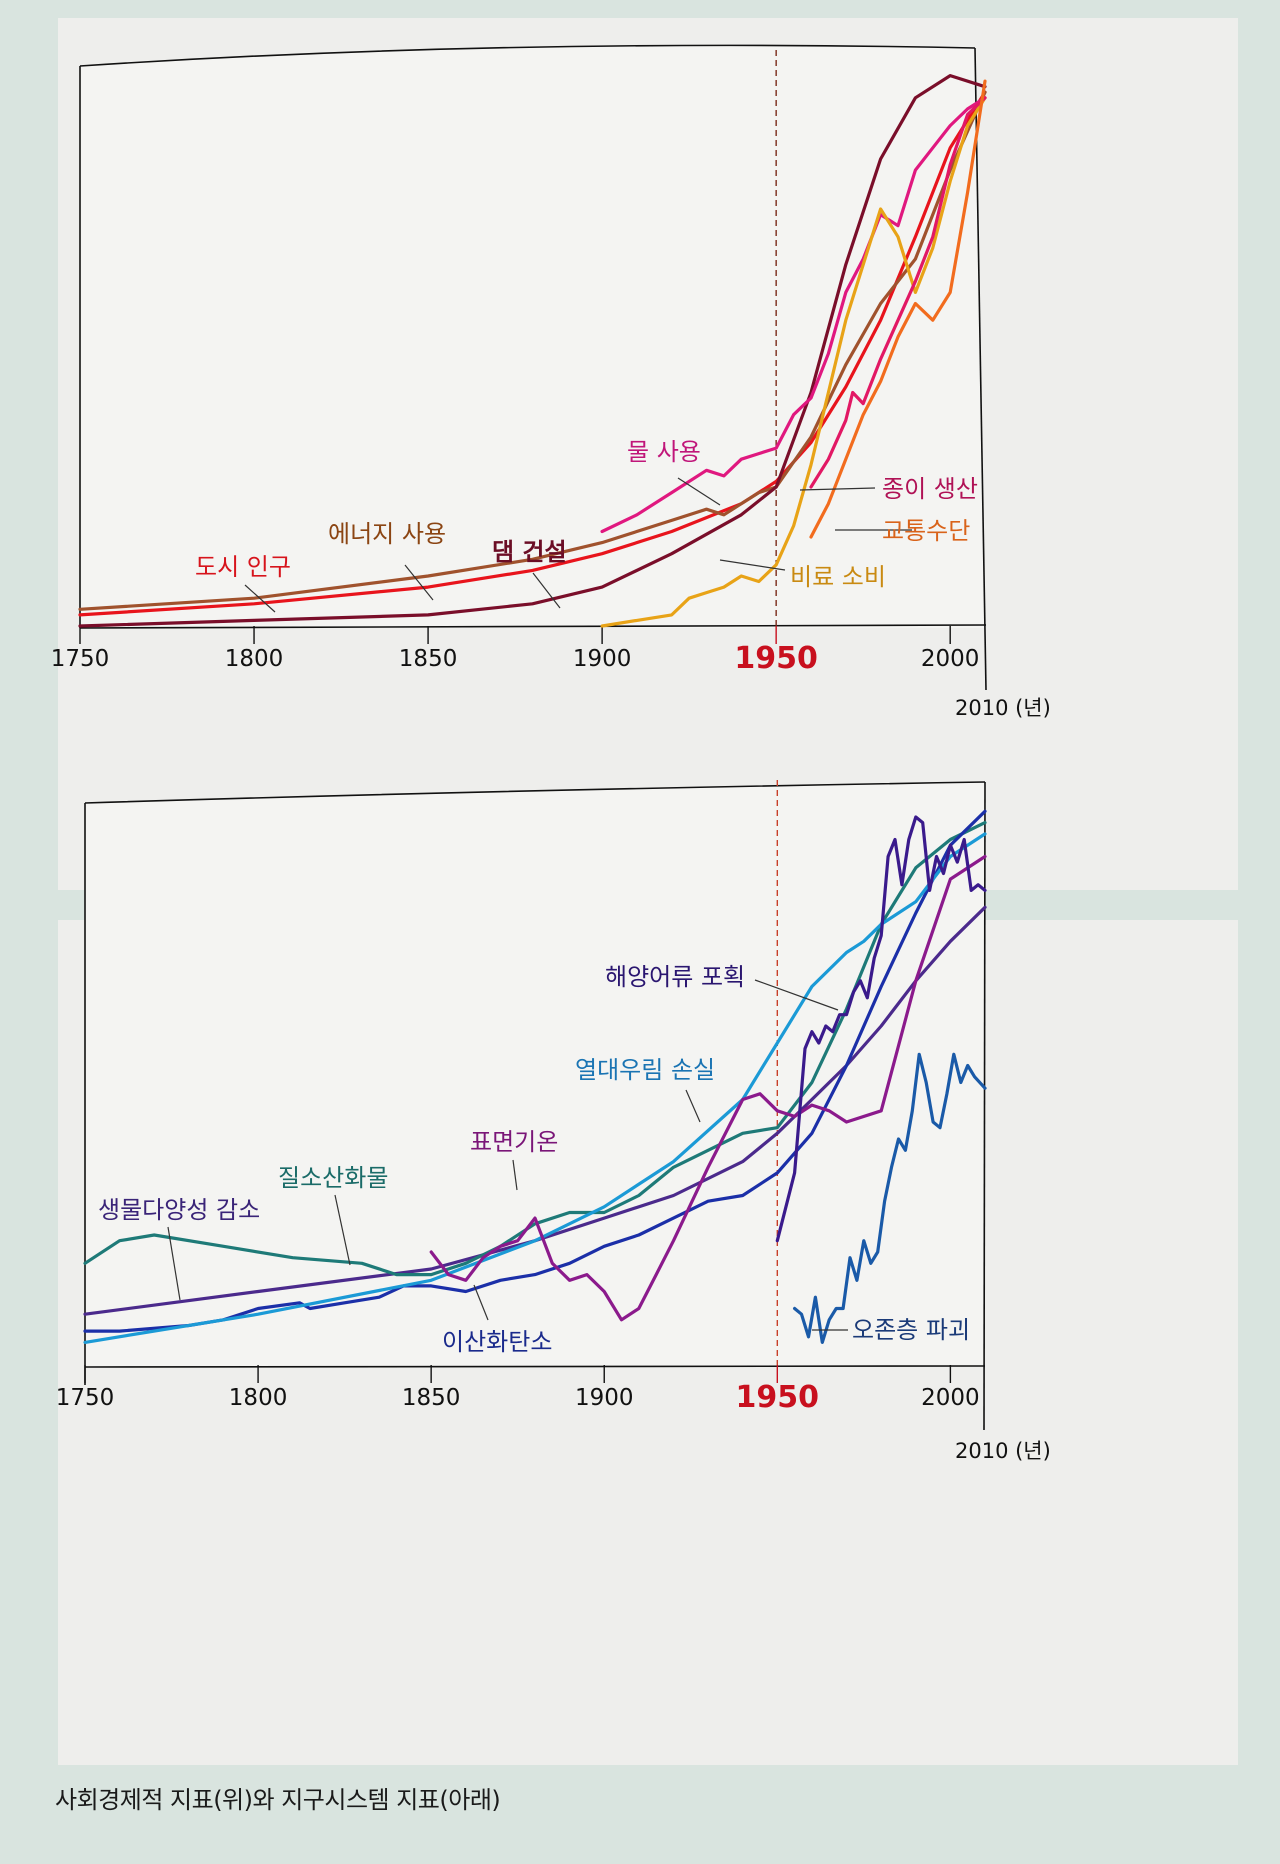 This screenshot has width=1280, height=1864. I want to click on leader-water, so click(699, 491).